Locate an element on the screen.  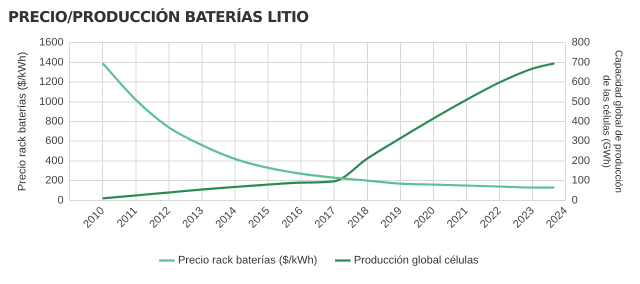
y-tick-label: 1400 is located at coordinates (51, 62).